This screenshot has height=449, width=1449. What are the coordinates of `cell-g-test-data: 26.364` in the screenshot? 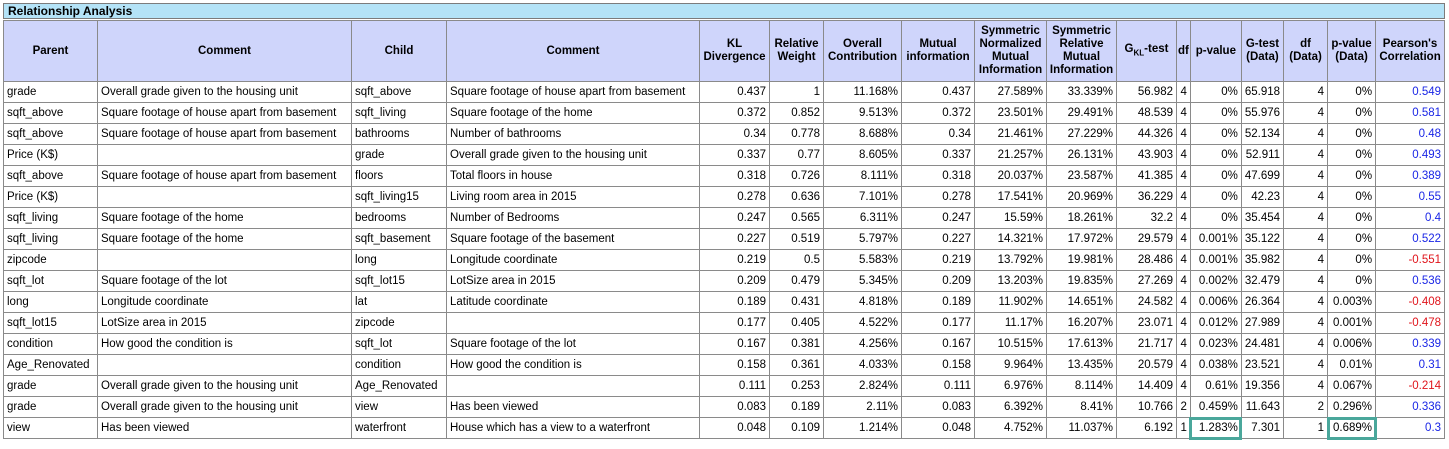 It's located at (1262, 302).